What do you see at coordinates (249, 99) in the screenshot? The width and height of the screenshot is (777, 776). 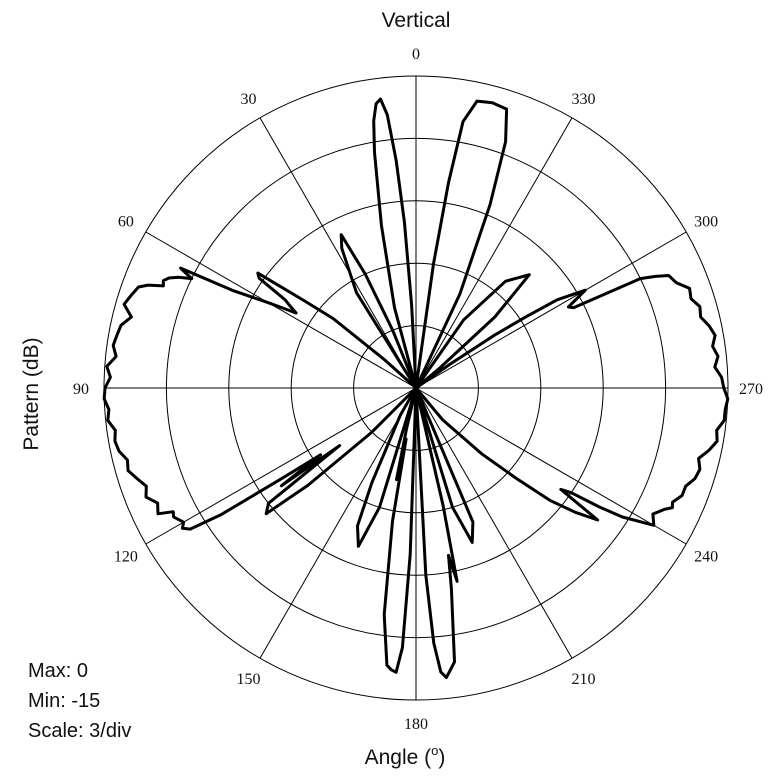 I see `angle-tick-label: 30` at bounding box center [249, 99].